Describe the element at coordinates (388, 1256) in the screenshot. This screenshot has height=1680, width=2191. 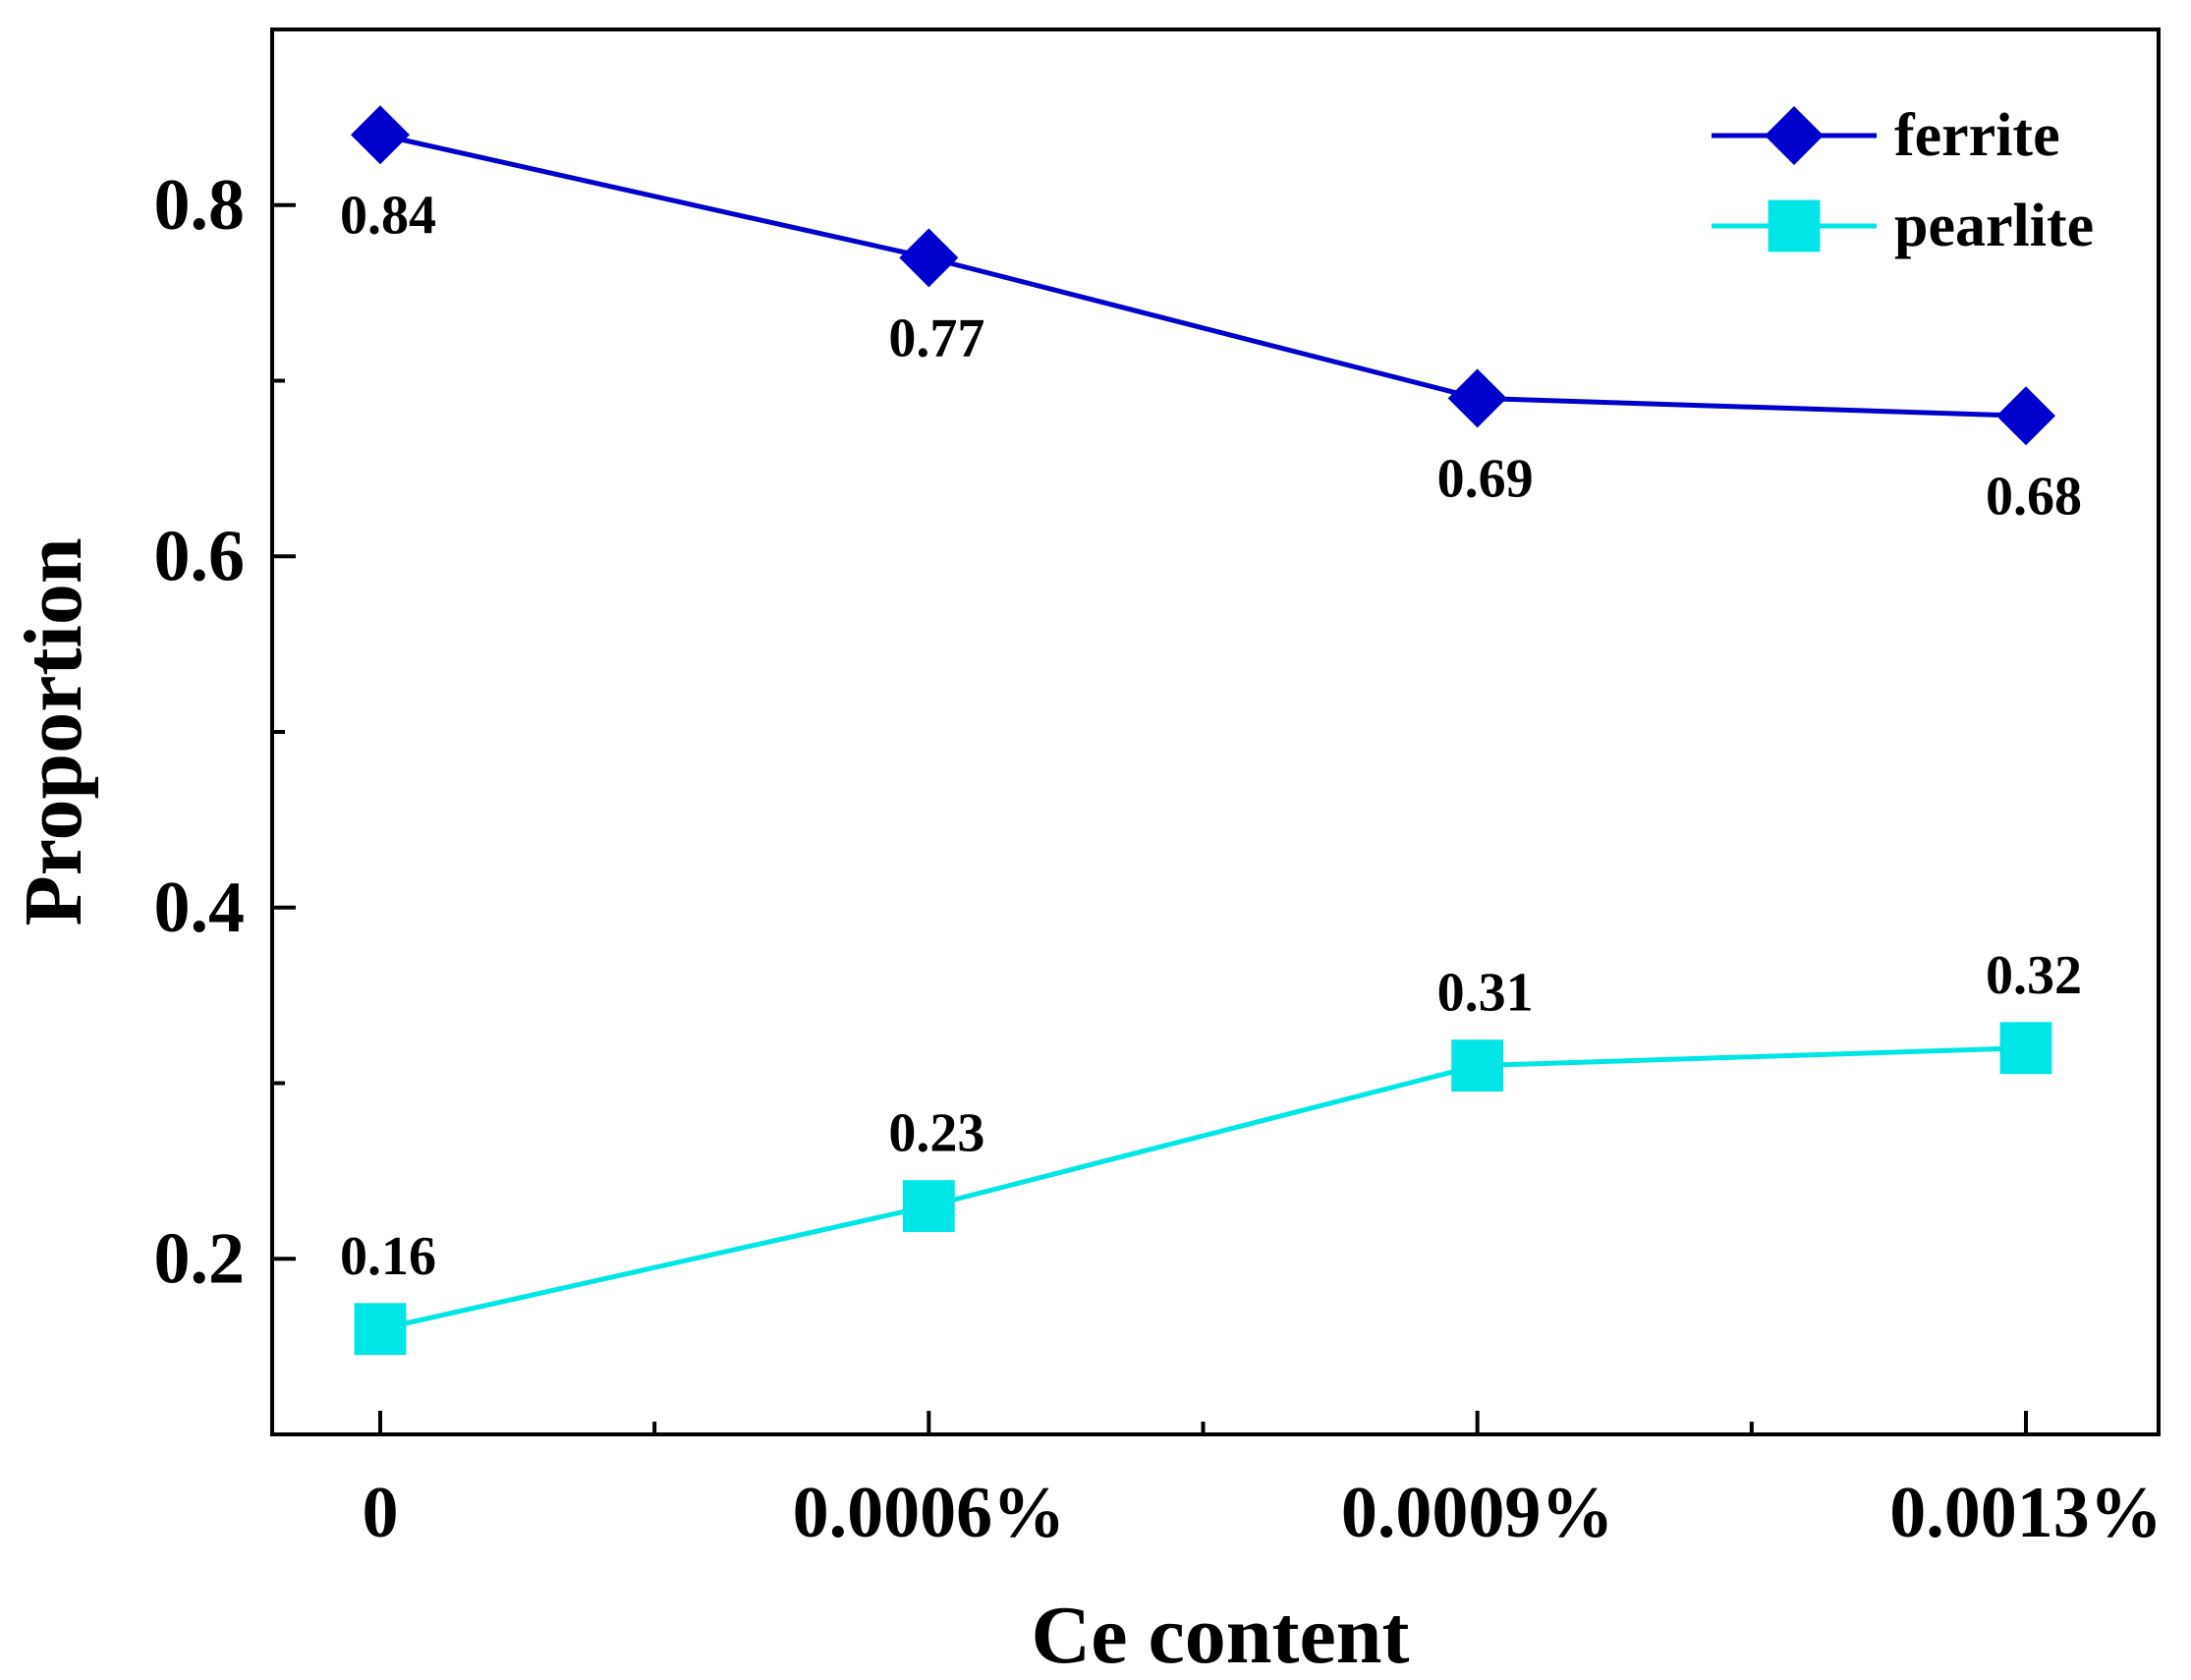
I see `pearlite-data-label: 0.16` at that location.